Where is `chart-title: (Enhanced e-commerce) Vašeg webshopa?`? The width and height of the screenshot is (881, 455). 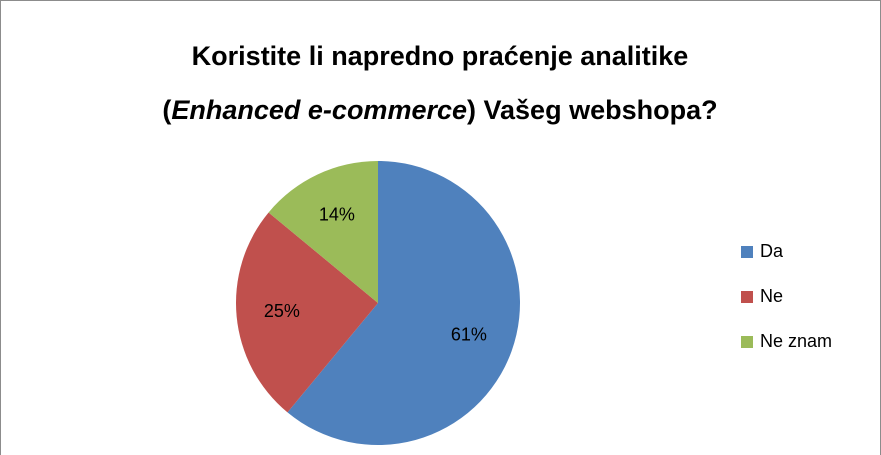 chart-title: (Enhanced e-commerce) Vašeg webshopa? is located at coordinates (439, 110).